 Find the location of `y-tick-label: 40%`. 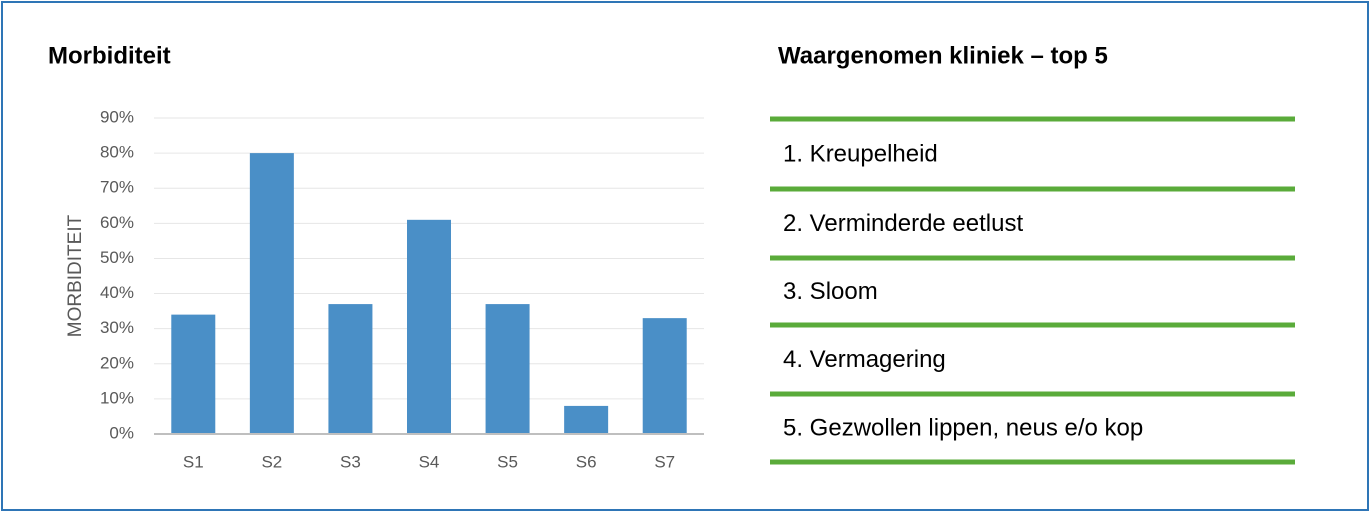

y-tick-label: 40% is located at coordinates (117, 292).